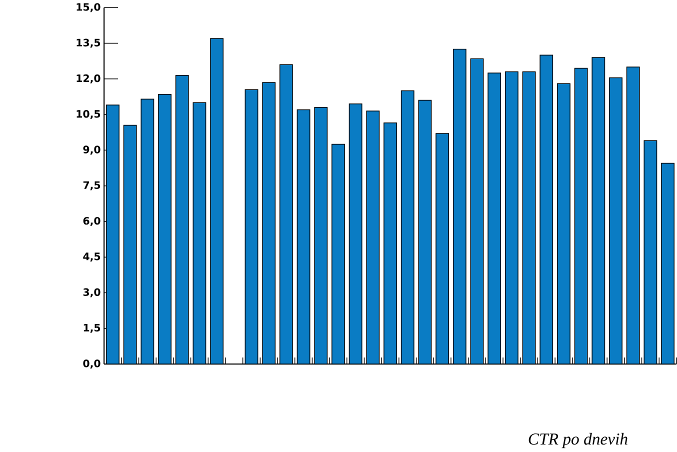 The image size is (677, 452). Describe the element at coordinates (88, 7) in the screenshot. I see `y-tick-label: 15,0` at that location.